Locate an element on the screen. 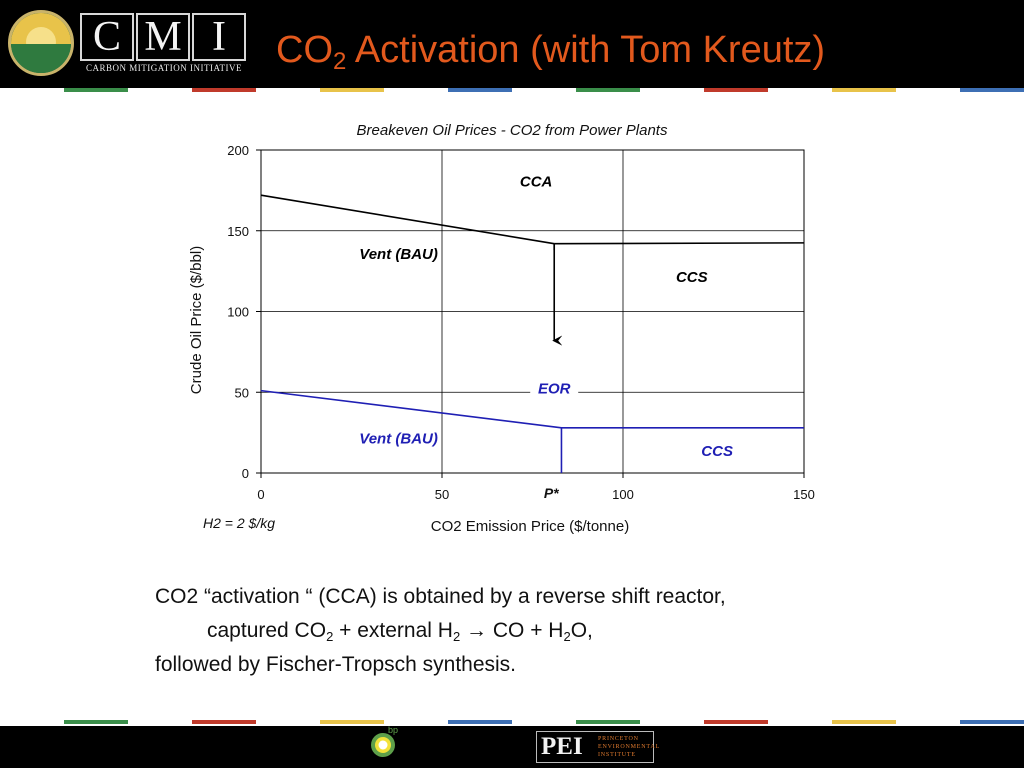  footer-bar is located at coordinates (512, 747).